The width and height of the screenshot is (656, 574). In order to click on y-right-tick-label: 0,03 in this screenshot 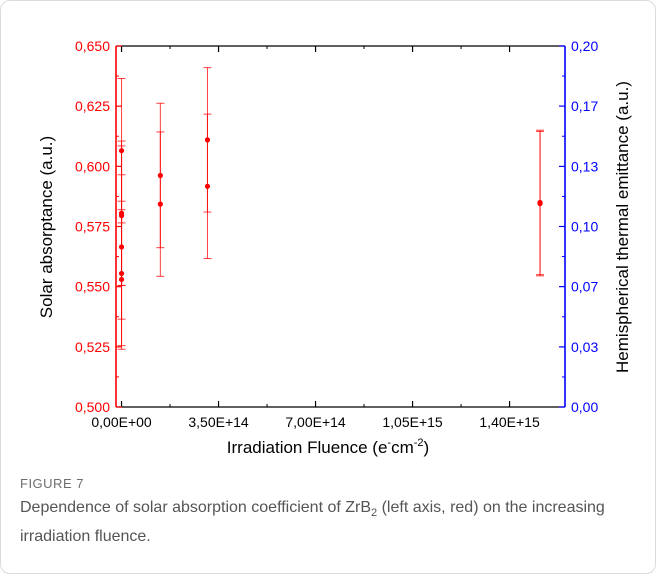, I will do `click(584, 347)`.